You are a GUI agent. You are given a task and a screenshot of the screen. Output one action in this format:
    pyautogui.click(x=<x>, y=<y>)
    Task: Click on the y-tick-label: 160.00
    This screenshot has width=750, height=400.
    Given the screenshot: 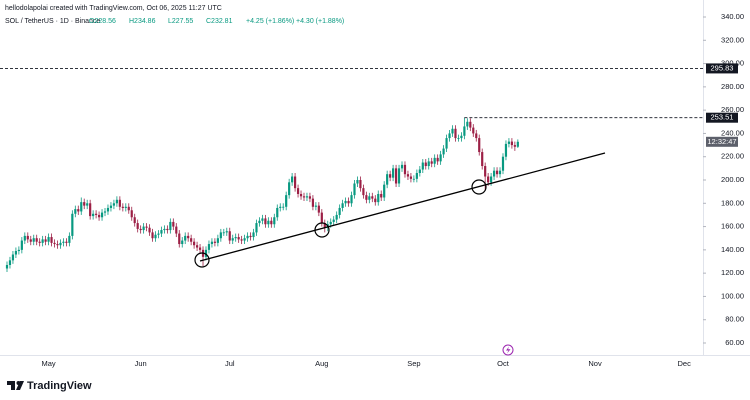 What is the action you would take?
    pyautogui.click(x=732, y=226)
    